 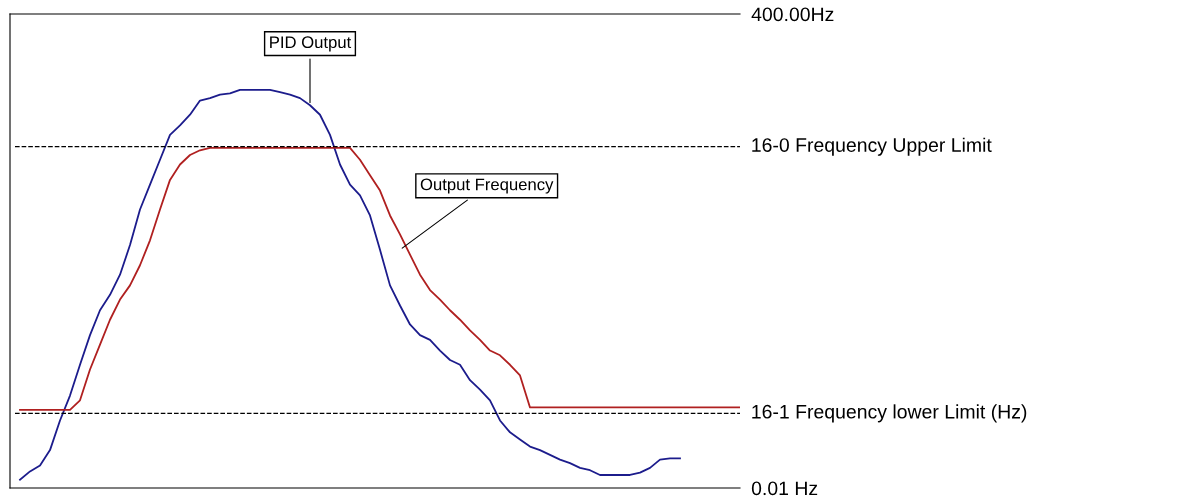 I want to click on annotation: Output Frequency, so click(x=487, y=186).